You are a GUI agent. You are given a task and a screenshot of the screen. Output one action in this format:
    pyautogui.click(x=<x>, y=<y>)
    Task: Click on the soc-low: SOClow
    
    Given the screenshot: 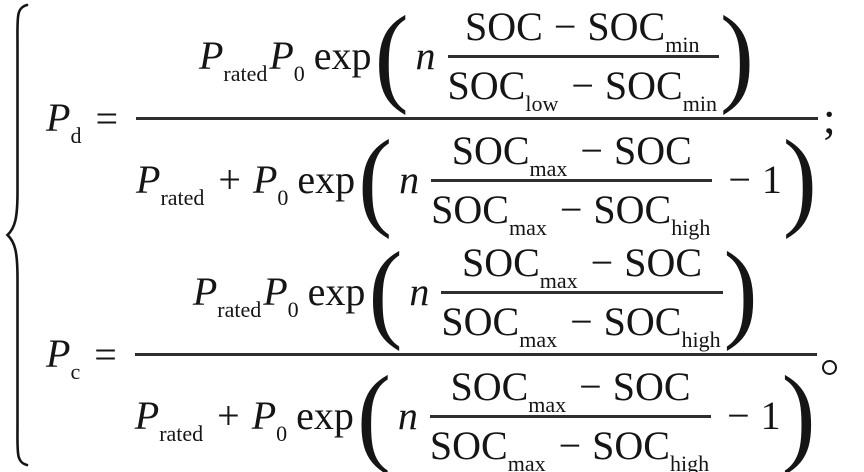 What is the action you would take?
    pyautogui.click(x=504, y=88)
    